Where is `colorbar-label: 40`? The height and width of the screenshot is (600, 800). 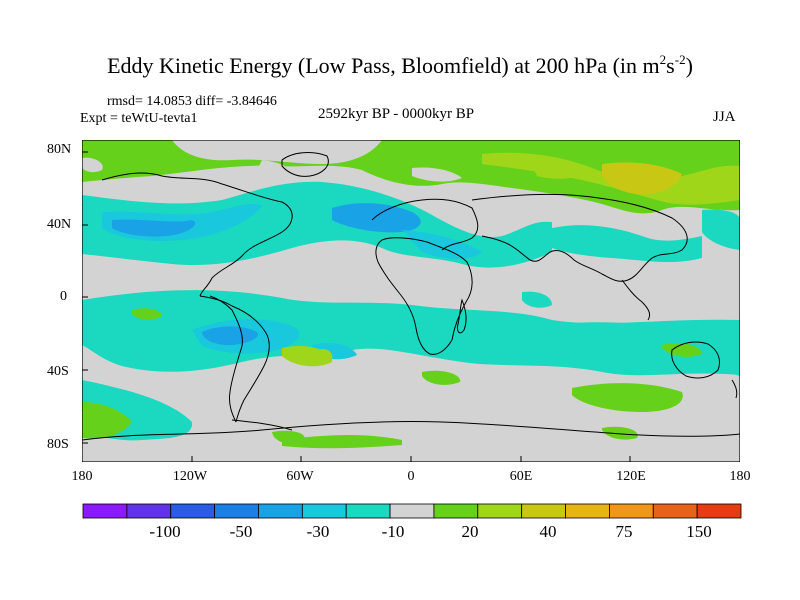 colorbar-label: 40 is located at coordinates (548, 531).